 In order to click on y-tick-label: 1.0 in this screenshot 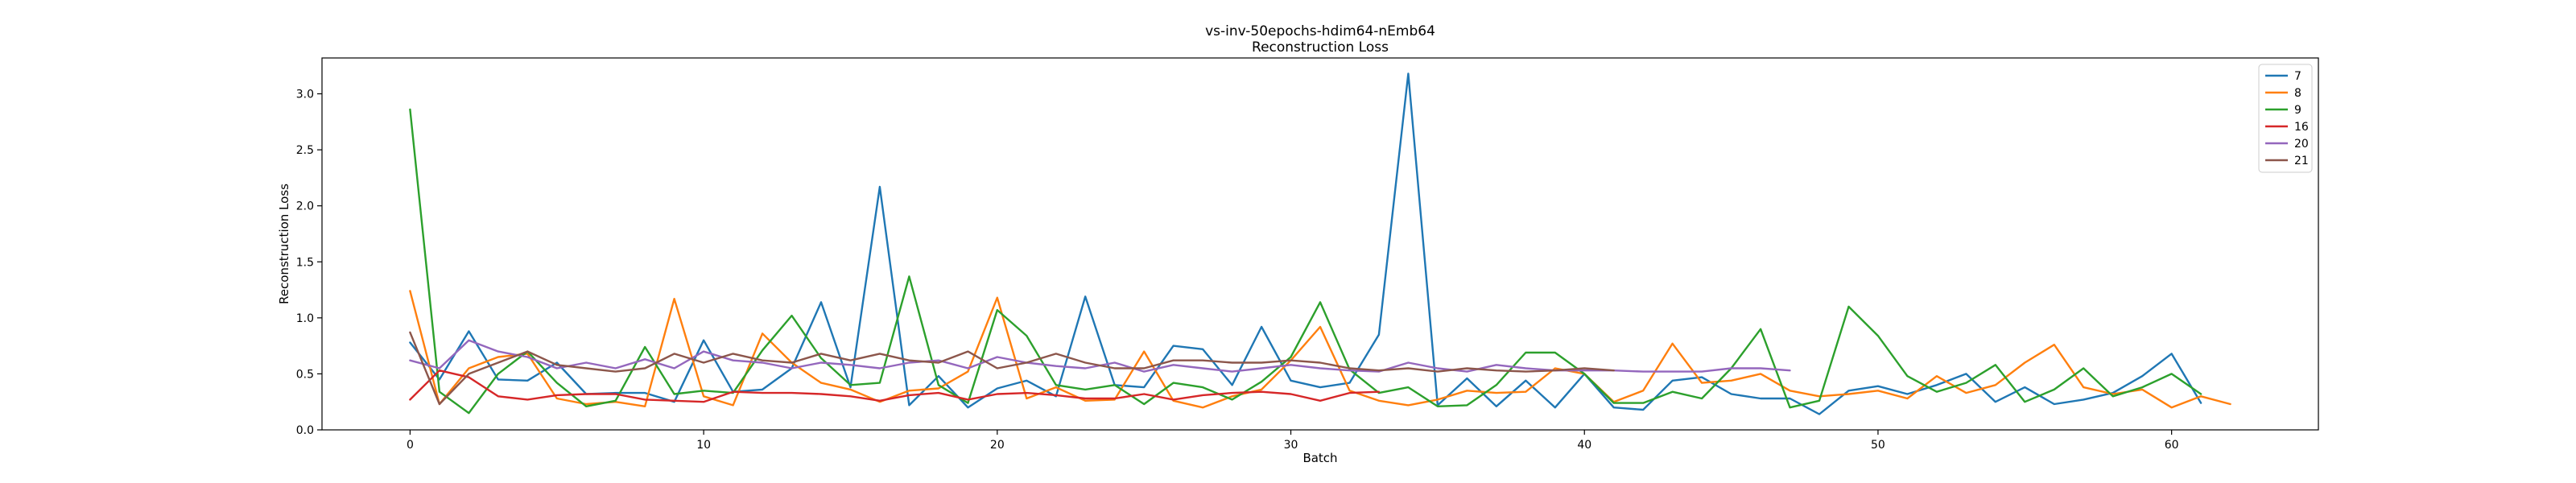, I will do `click(305, 318)`.